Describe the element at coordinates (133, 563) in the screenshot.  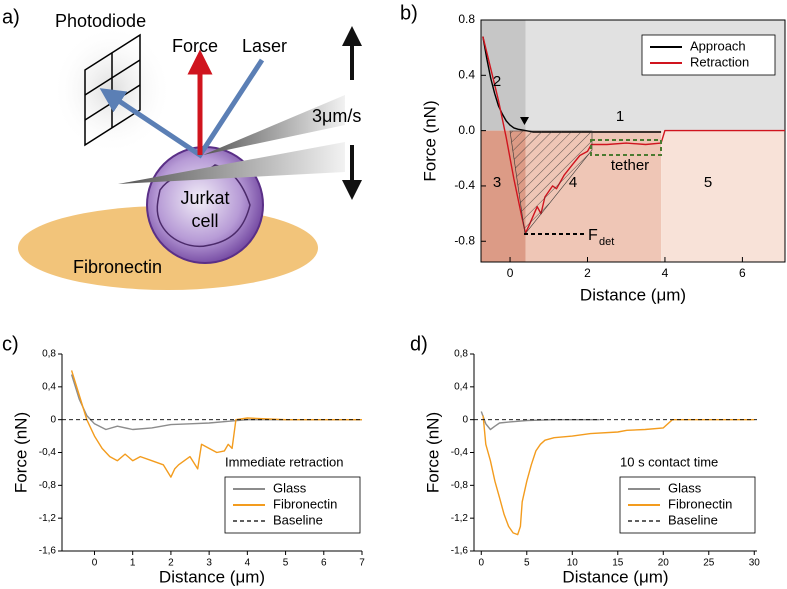
I see `x-tick-label: 1` at that location.